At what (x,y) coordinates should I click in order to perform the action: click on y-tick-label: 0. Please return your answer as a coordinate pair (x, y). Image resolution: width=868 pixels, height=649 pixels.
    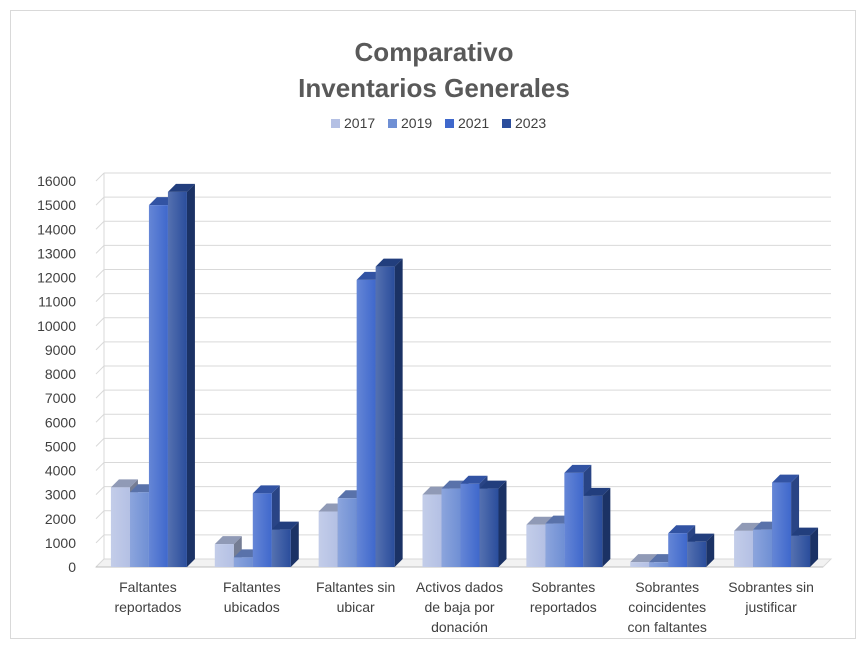
    Looking at the image, I should click on (72, 567).